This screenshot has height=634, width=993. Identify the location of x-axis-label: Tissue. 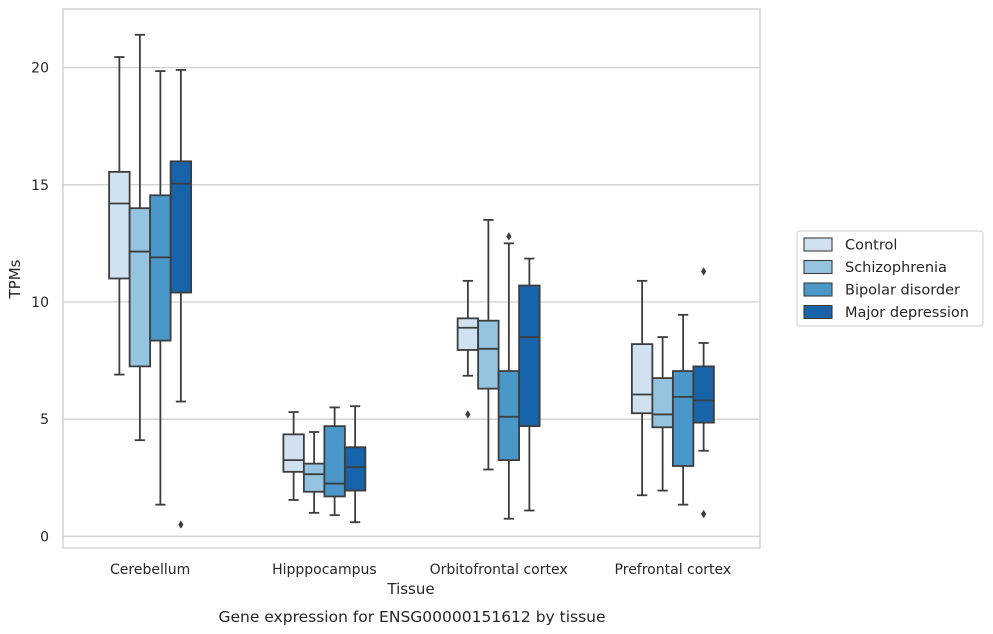
(410, 589).